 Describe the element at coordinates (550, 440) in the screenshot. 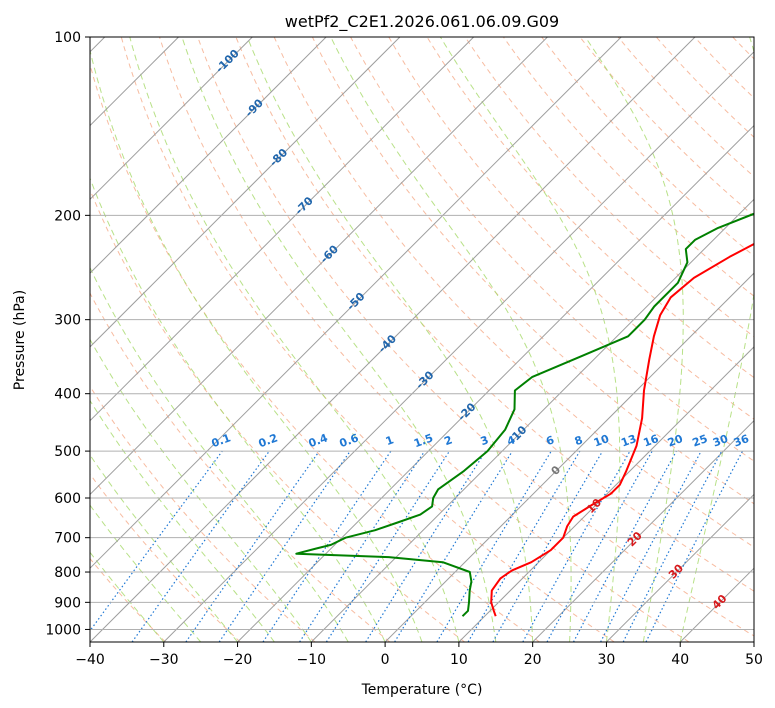

I see `mixing-ratio-label: 6` at that location.